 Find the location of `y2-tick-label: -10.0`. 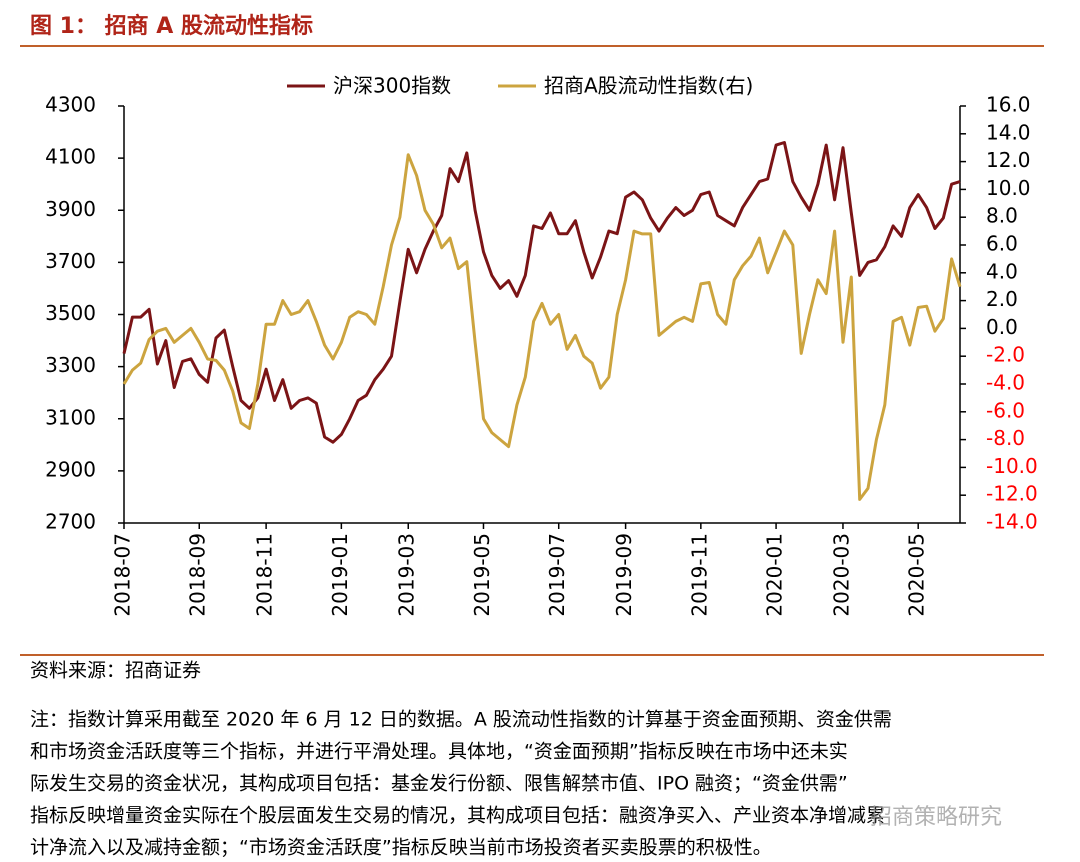

y2-tick-label: -10.0 is located at coordinates (1012, 466).